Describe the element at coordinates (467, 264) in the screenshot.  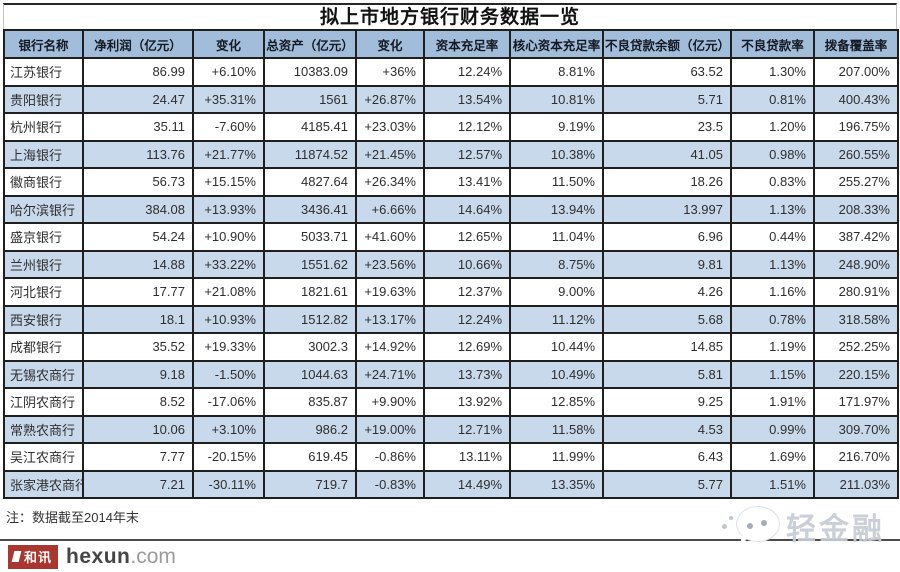
I see `table-cell: 10.66%` at that location.